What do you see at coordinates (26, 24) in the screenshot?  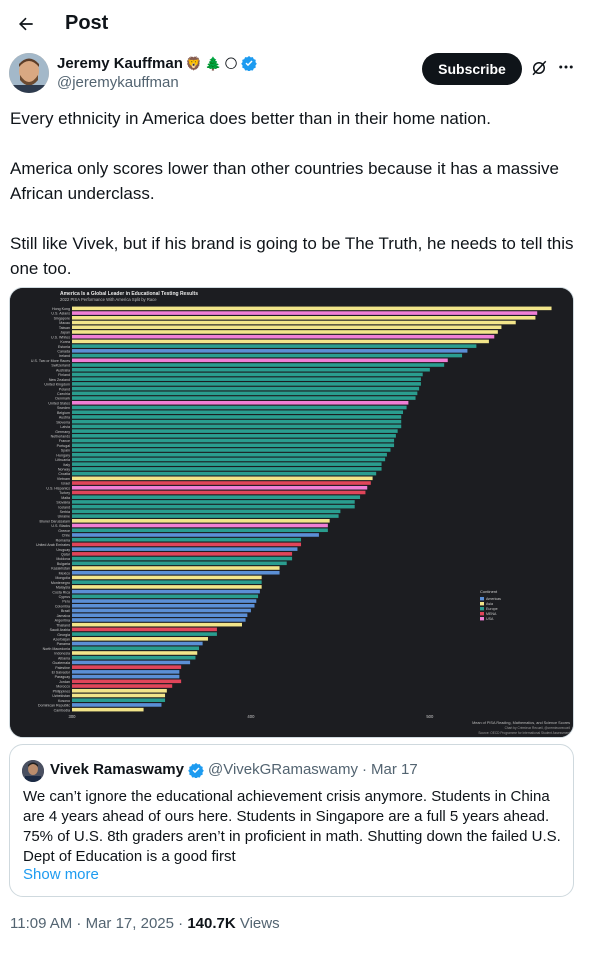 I see `arrow-left-icon` at bounding box center [26, 24].